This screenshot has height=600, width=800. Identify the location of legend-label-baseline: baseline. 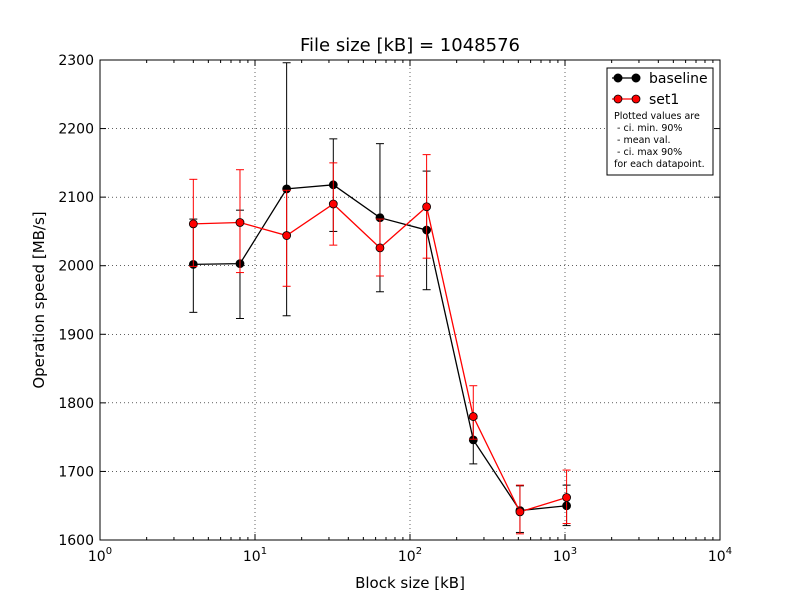
(678, 79).